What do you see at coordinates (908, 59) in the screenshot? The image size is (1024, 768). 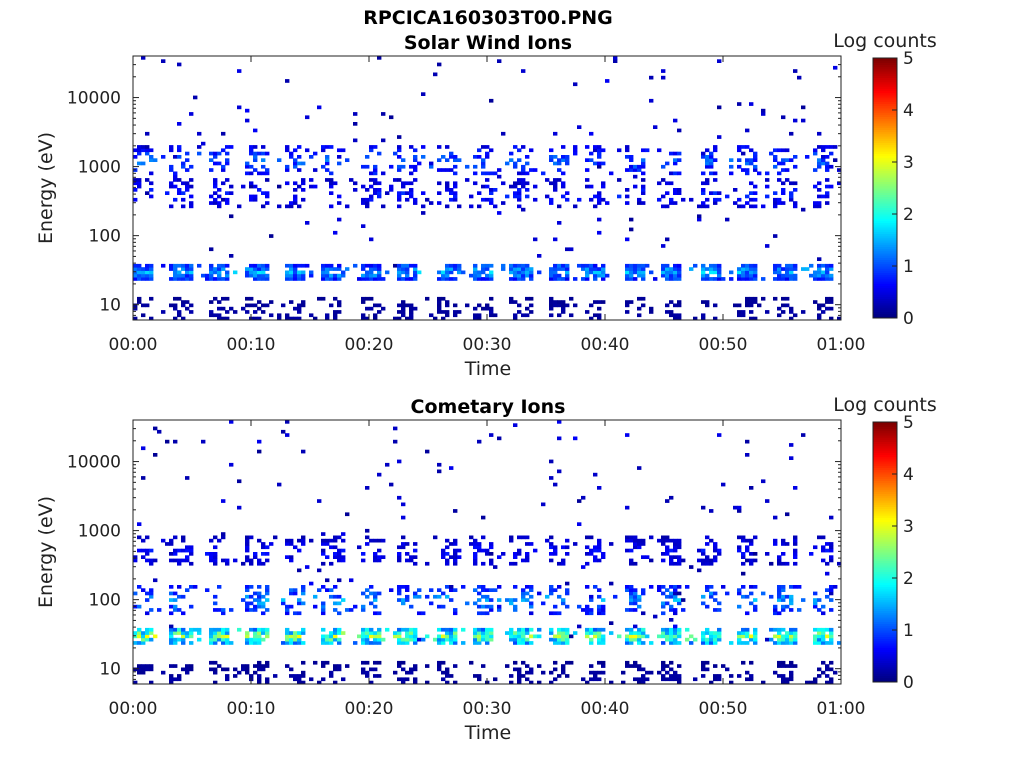 I see `colorbar-tick-label: 5` at bounding box center [908, 59].